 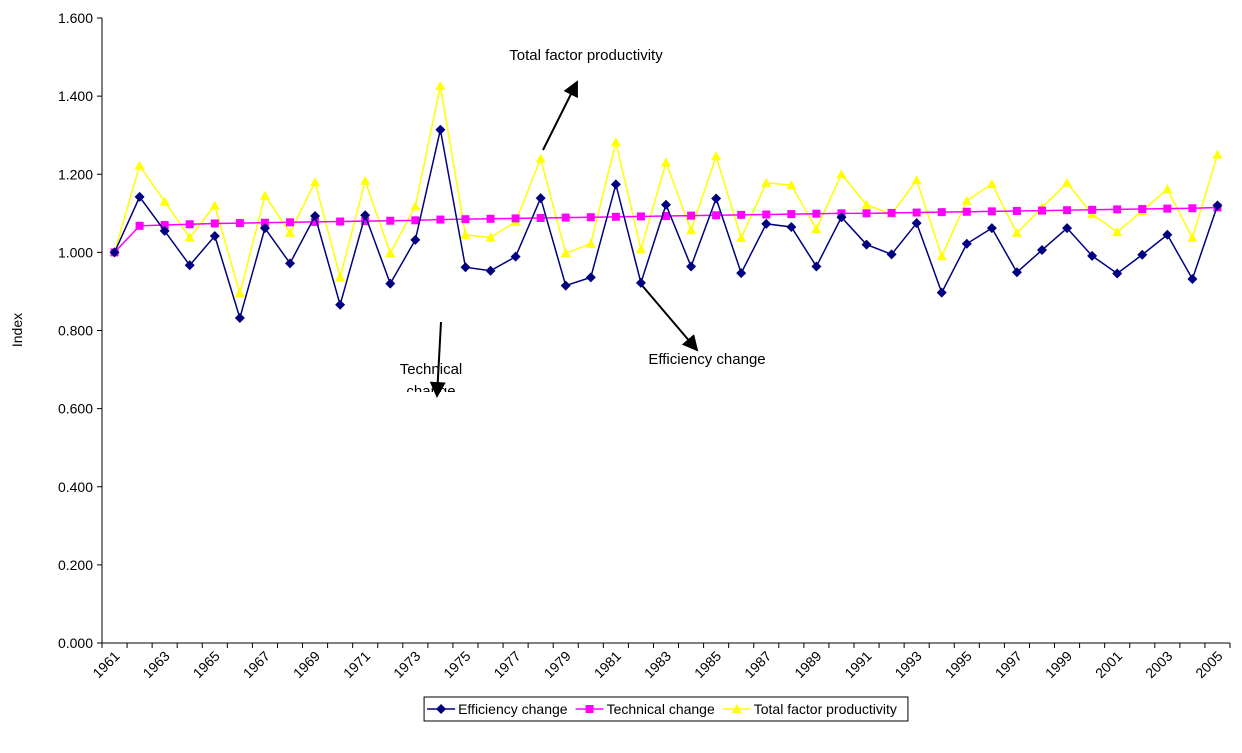 I want to click on y-tick-label: 1.400, so click(x=75, y=96).